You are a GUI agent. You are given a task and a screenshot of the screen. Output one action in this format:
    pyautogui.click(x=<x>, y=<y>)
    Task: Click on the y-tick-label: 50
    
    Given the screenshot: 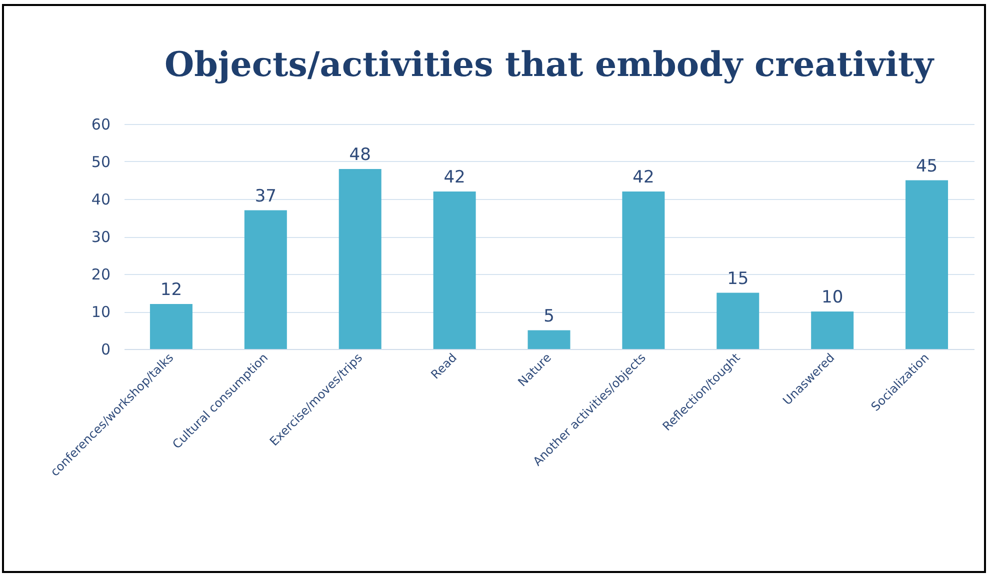 What is the action you would take?
    pyautogui.click(x=100, y=162)
    